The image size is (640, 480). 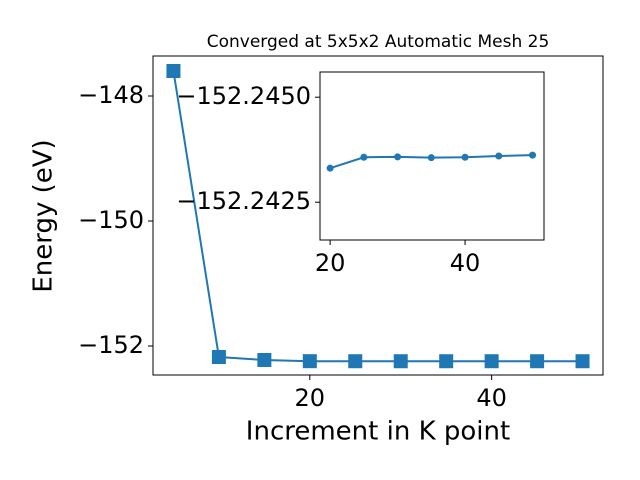 What do you see at coordinates (243, 96) in the screenshot?
I see `y-tick-label: −152.2450` at bounding box center [243, 96].